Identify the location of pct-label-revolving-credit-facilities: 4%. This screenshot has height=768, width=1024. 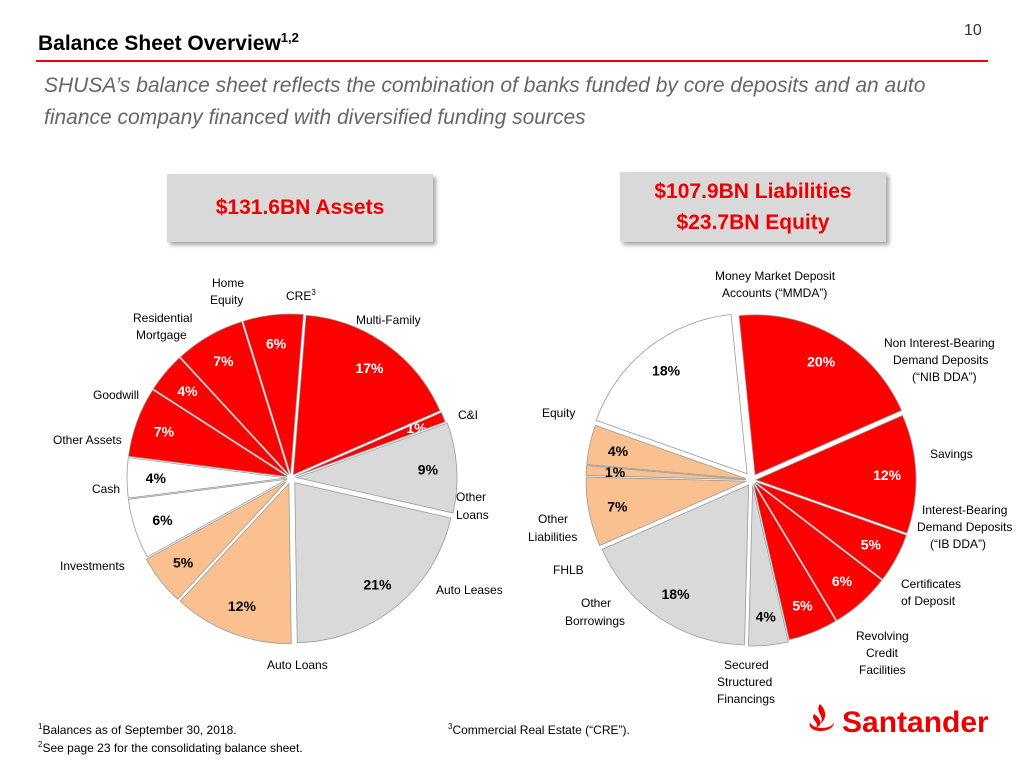
(766, 617).